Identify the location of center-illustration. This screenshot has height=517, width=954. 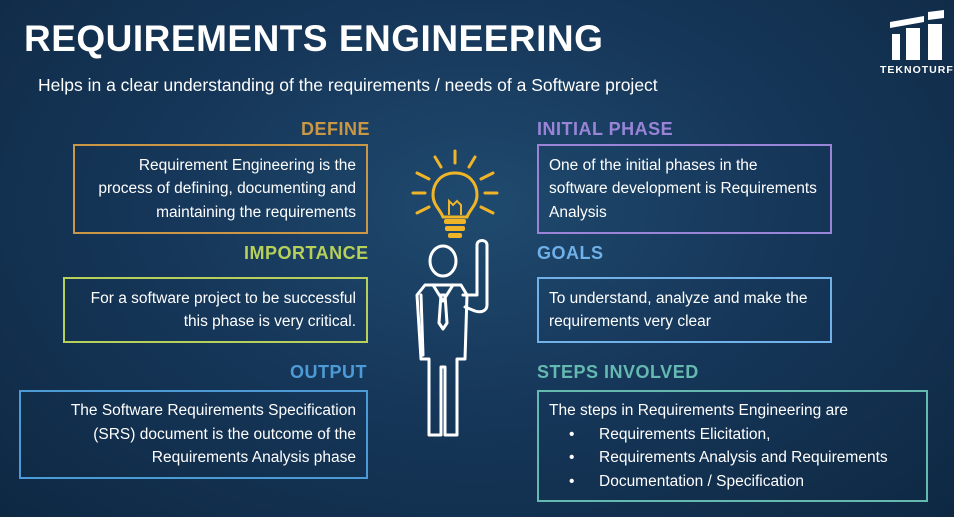
(455, 293).